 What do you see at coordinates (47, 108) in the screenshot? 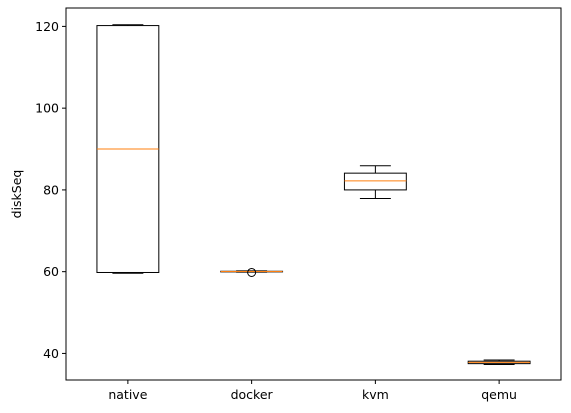
I see `y-tick-label: 100` at bounding box center [47, 108].